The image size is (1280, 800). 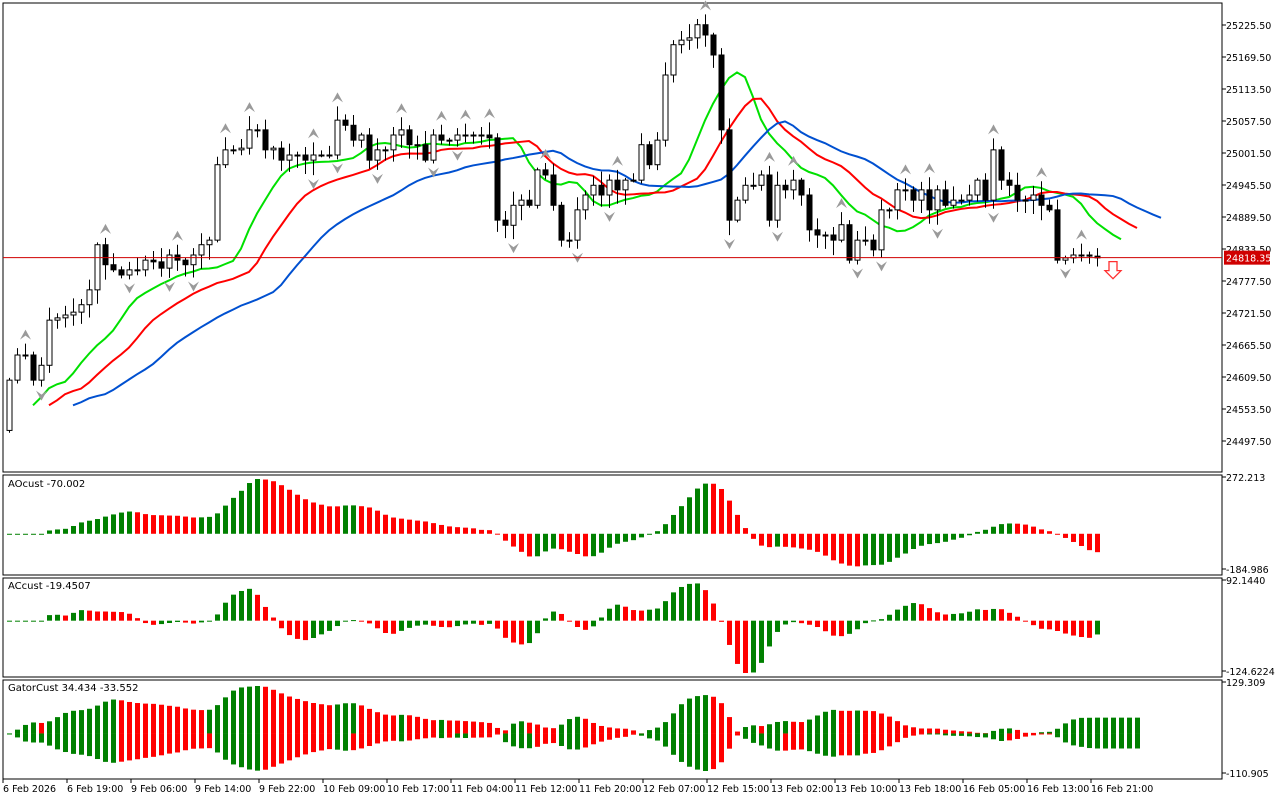 I want to click on indicator-panel, so click(x=612, y=729).